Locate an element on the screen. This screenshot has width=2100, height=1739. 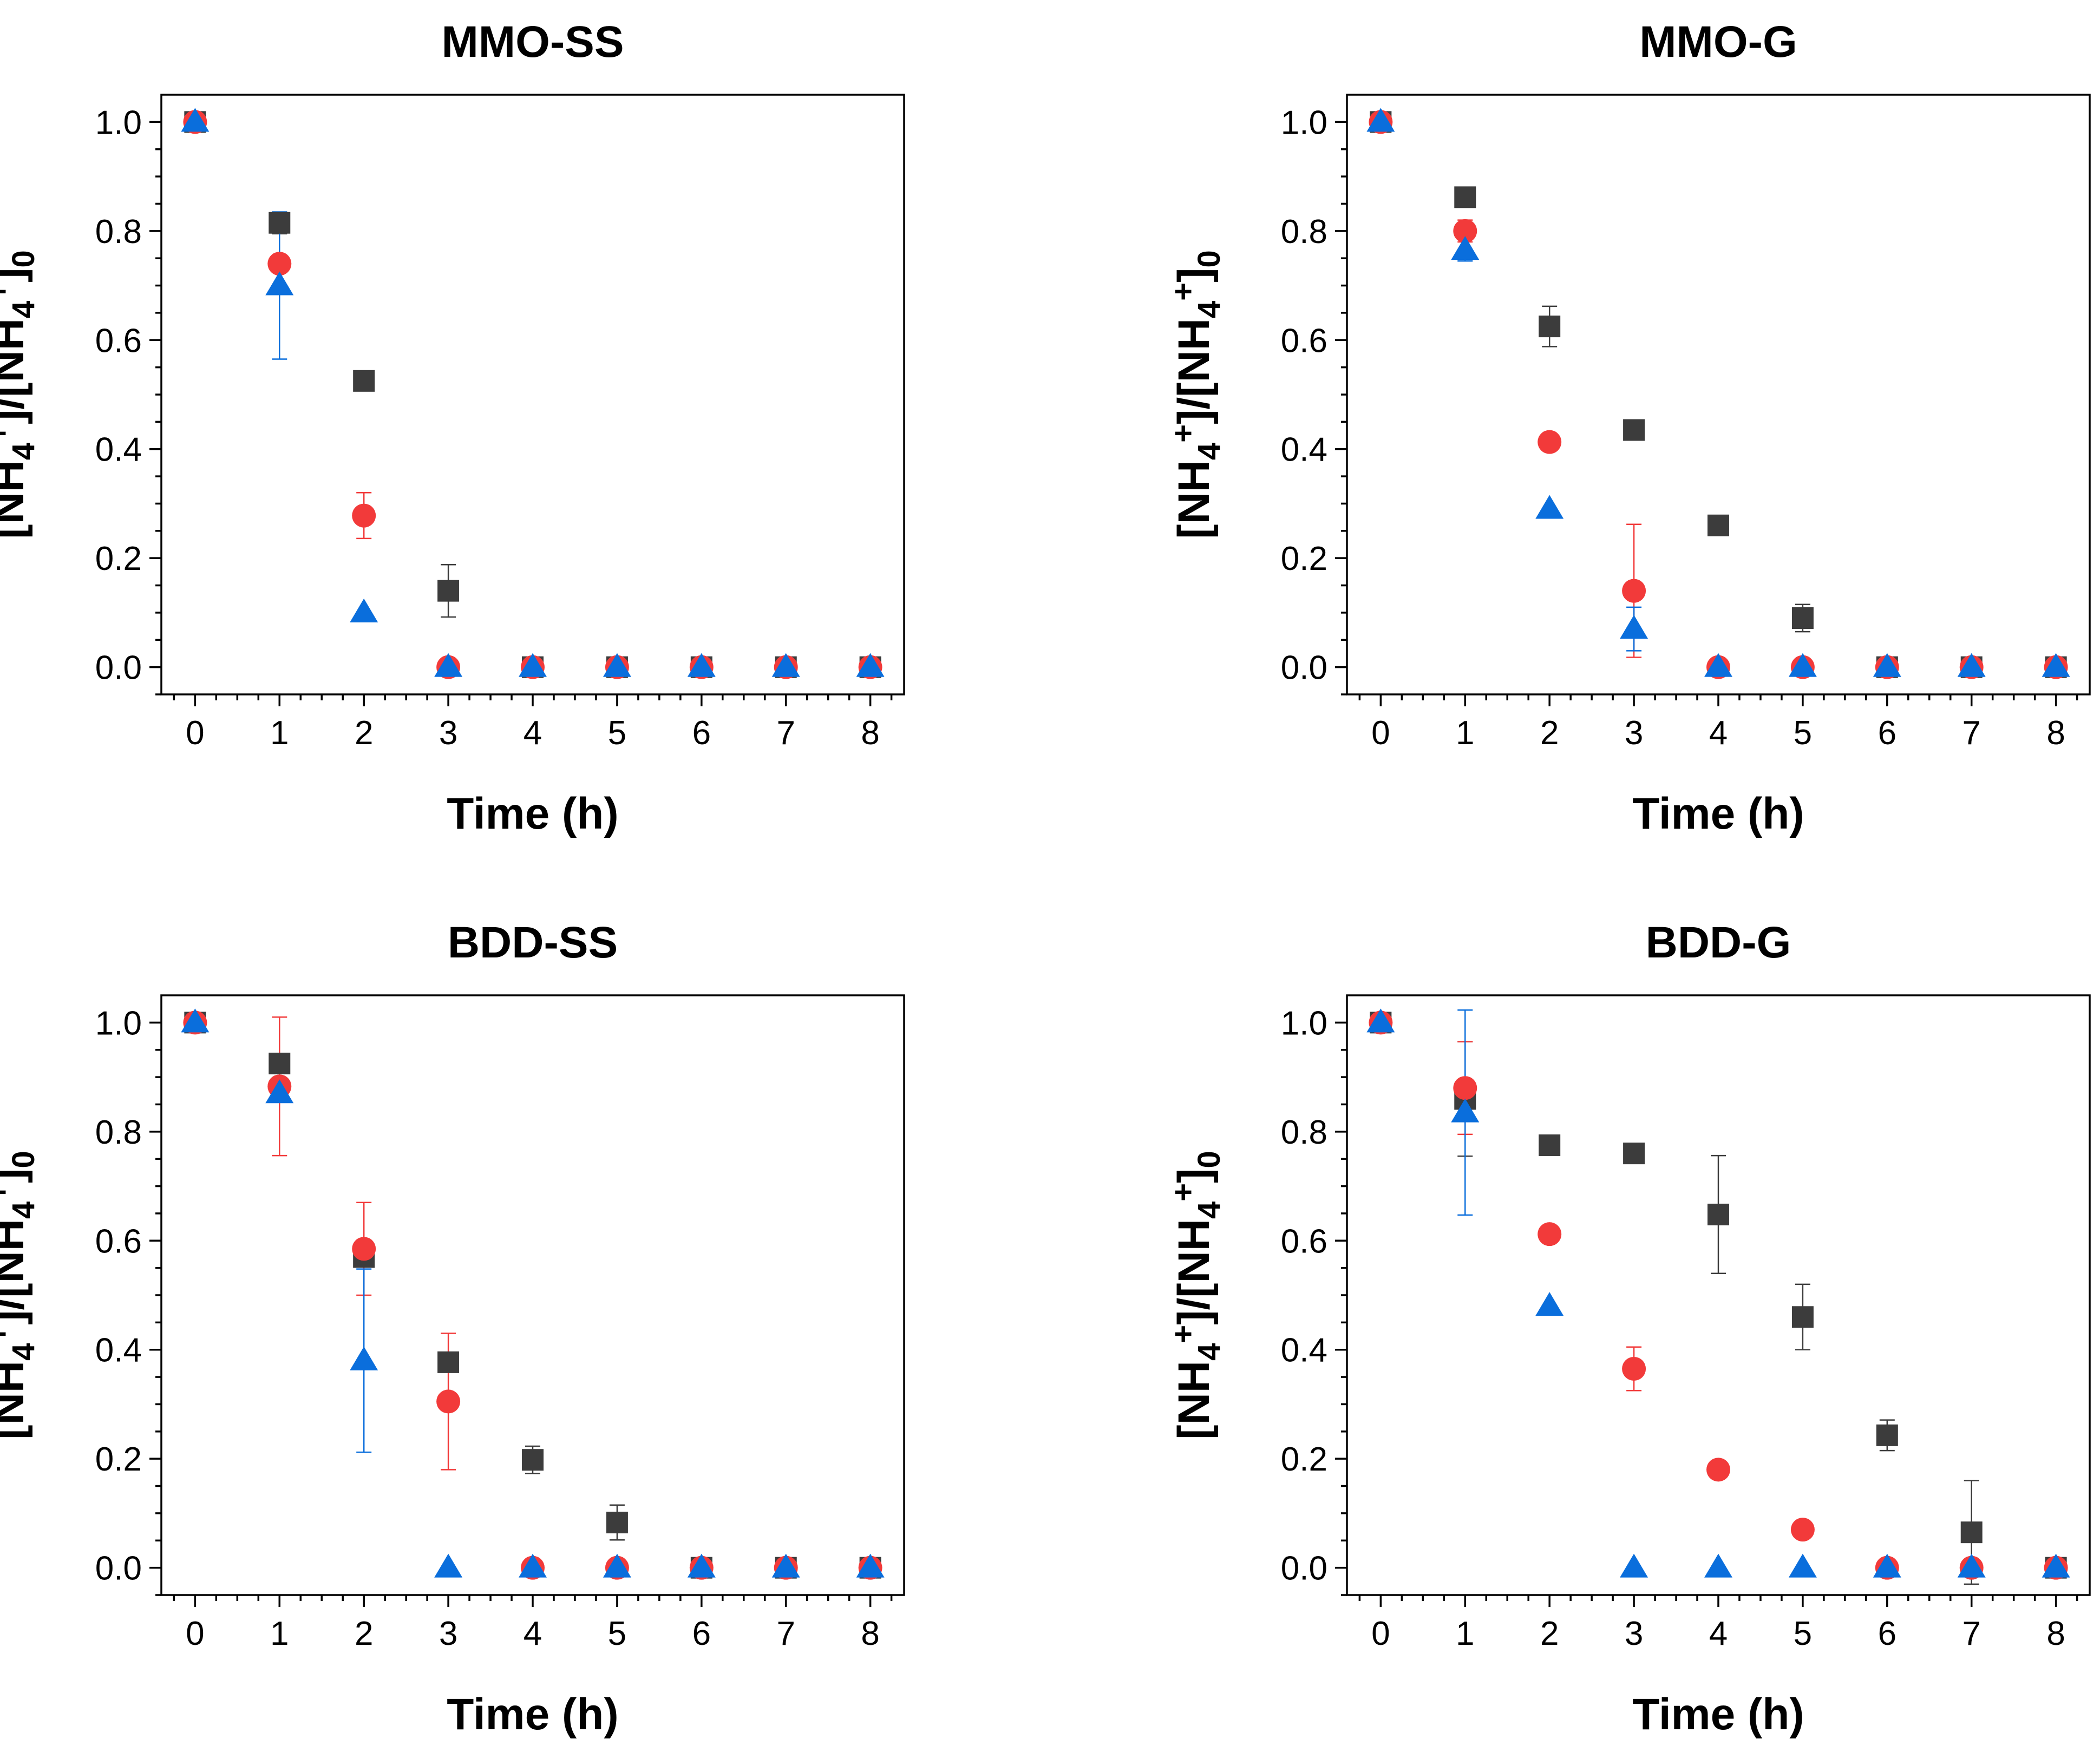
y-tick-label: 0.8 is located at coordinates (1304, 232).